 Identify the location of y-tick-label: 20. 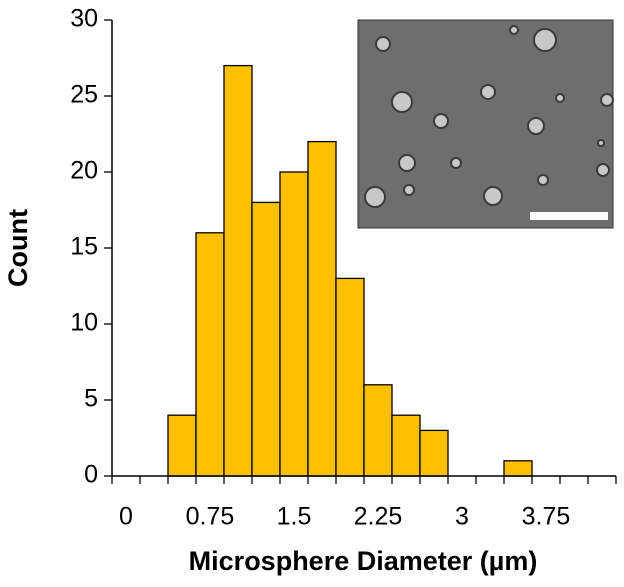
(84, 171).